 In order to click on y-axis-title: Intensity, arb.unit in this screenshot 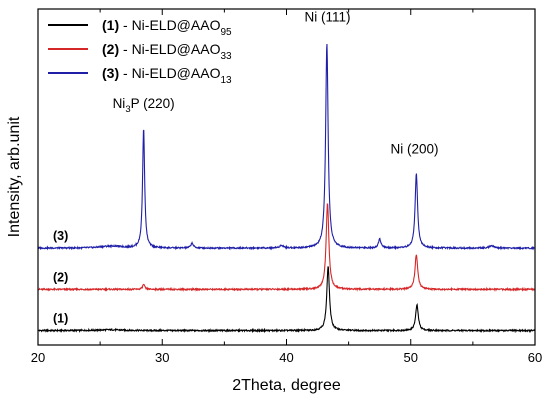, I will do `click(14, 176)`.